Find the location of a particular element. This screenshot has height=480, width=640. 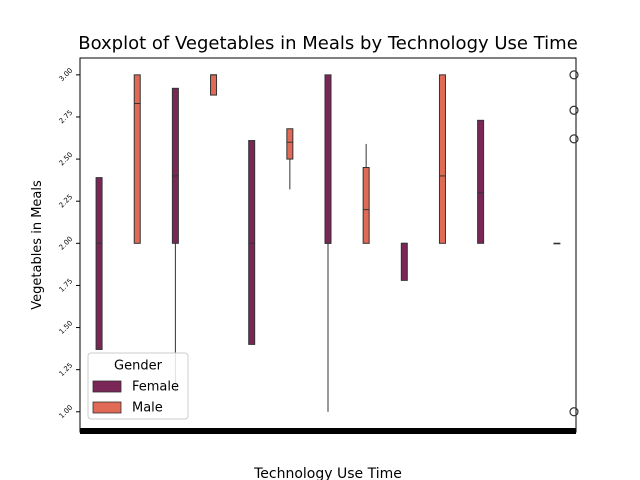

y-tick-label: 2.00 is located at coordinates (66, 243).